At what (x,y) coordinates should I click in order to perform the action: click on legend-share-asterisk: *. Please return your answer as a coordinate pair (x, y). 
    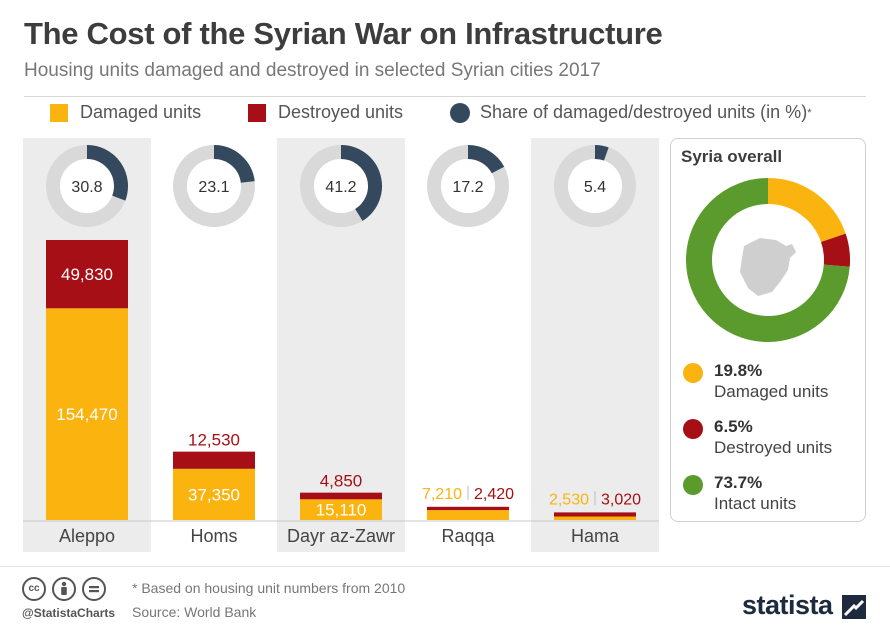
    Looking at the image, I should click on (809, 112).